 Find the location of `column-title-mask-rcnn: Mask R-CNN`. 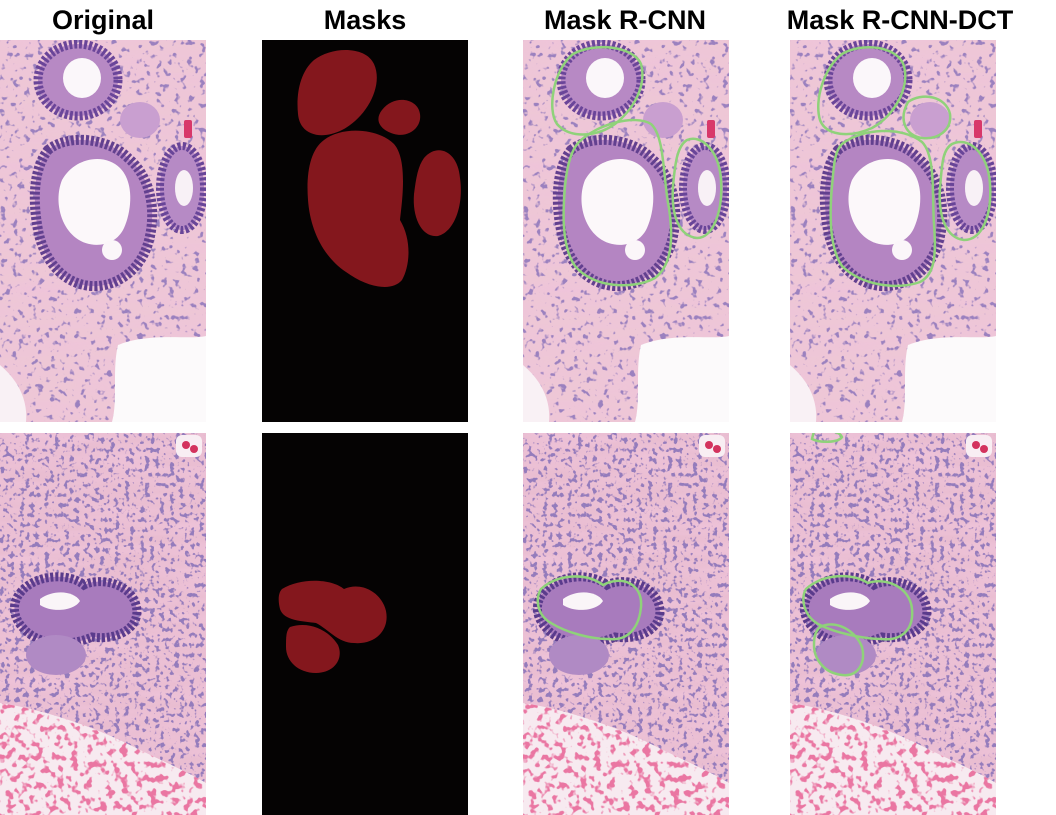

column-title-mask-rcnn: Mask R-CNN is located at coordinates (625, 20).